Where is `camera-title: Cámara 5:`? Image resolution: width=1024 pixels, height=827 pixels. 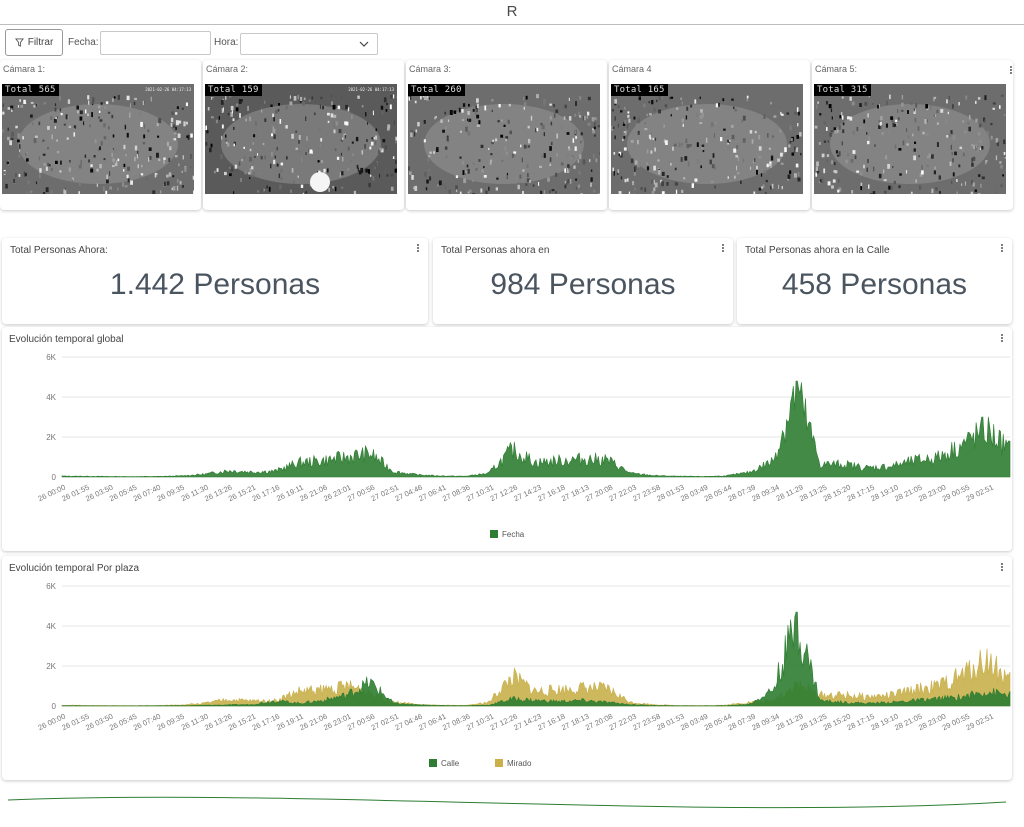 camera-title: Cámara 5: is located at coordinates (836, 69).